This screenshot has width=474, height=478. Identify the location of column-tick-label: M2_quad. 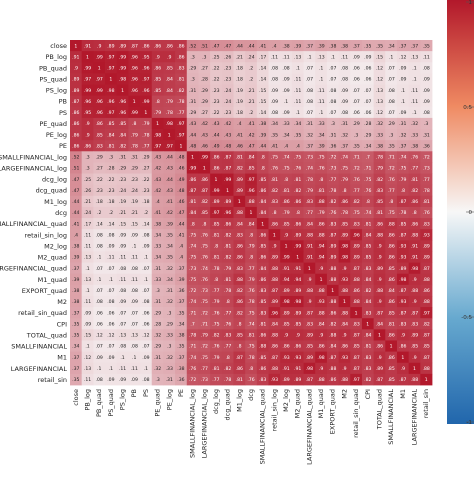
(298, 403).